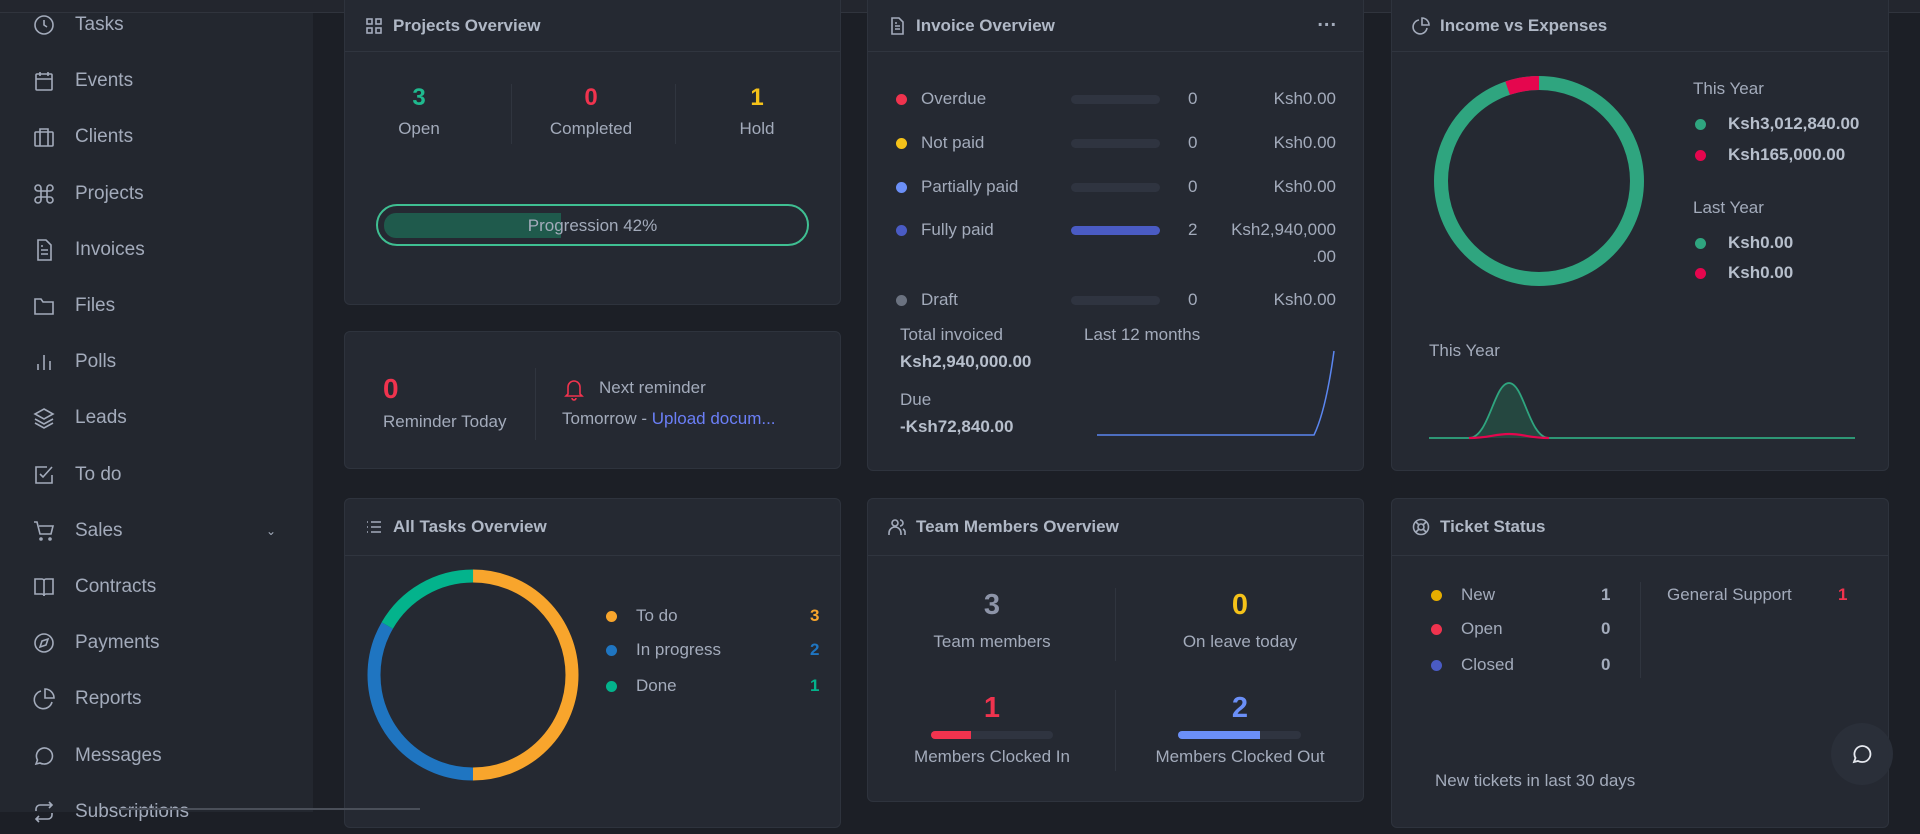 This screenshot has height=834, width=1920. Describe the element at coordinates (1216, 393) in the screenshot. I see `invoice-sparkline` at that location.